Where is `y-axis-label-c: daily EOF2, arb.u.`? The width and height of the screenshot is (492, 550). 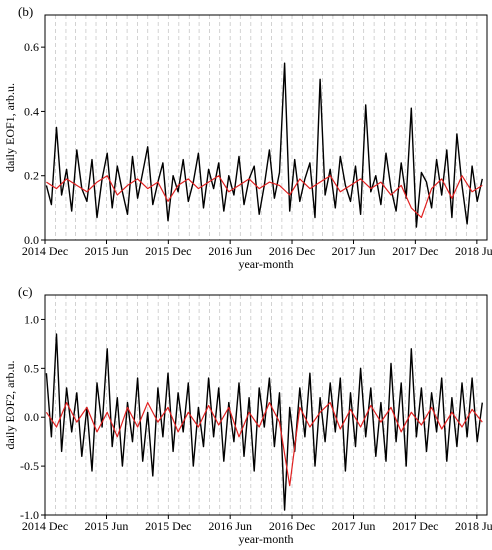 y-axis-label-c: daily EOF2, arb.u. is located at coordinates (10, 405).